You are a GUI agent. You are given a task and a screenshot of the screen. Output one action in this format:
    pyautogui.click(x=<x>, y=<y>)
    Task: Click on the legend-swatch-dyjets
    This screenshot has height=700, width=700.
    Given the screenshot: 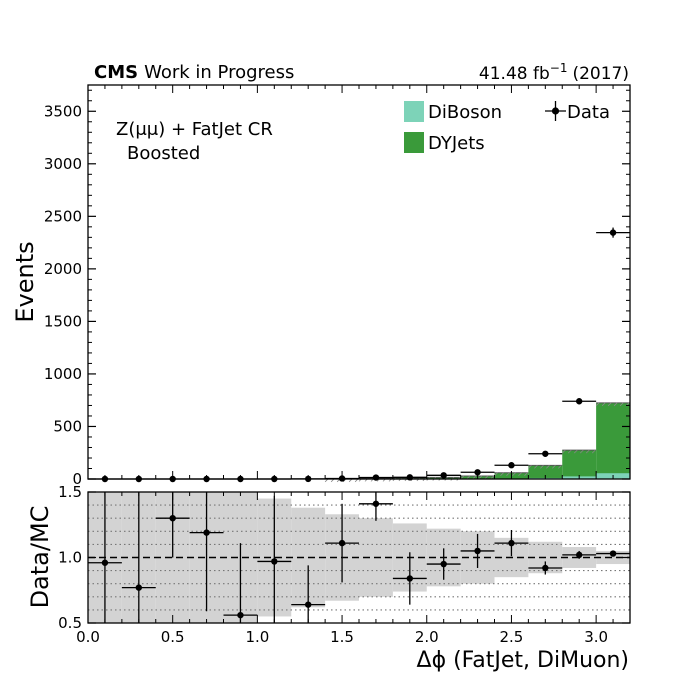 What is the action you would take?
    pyautogui.click(x=414, y=142)
    